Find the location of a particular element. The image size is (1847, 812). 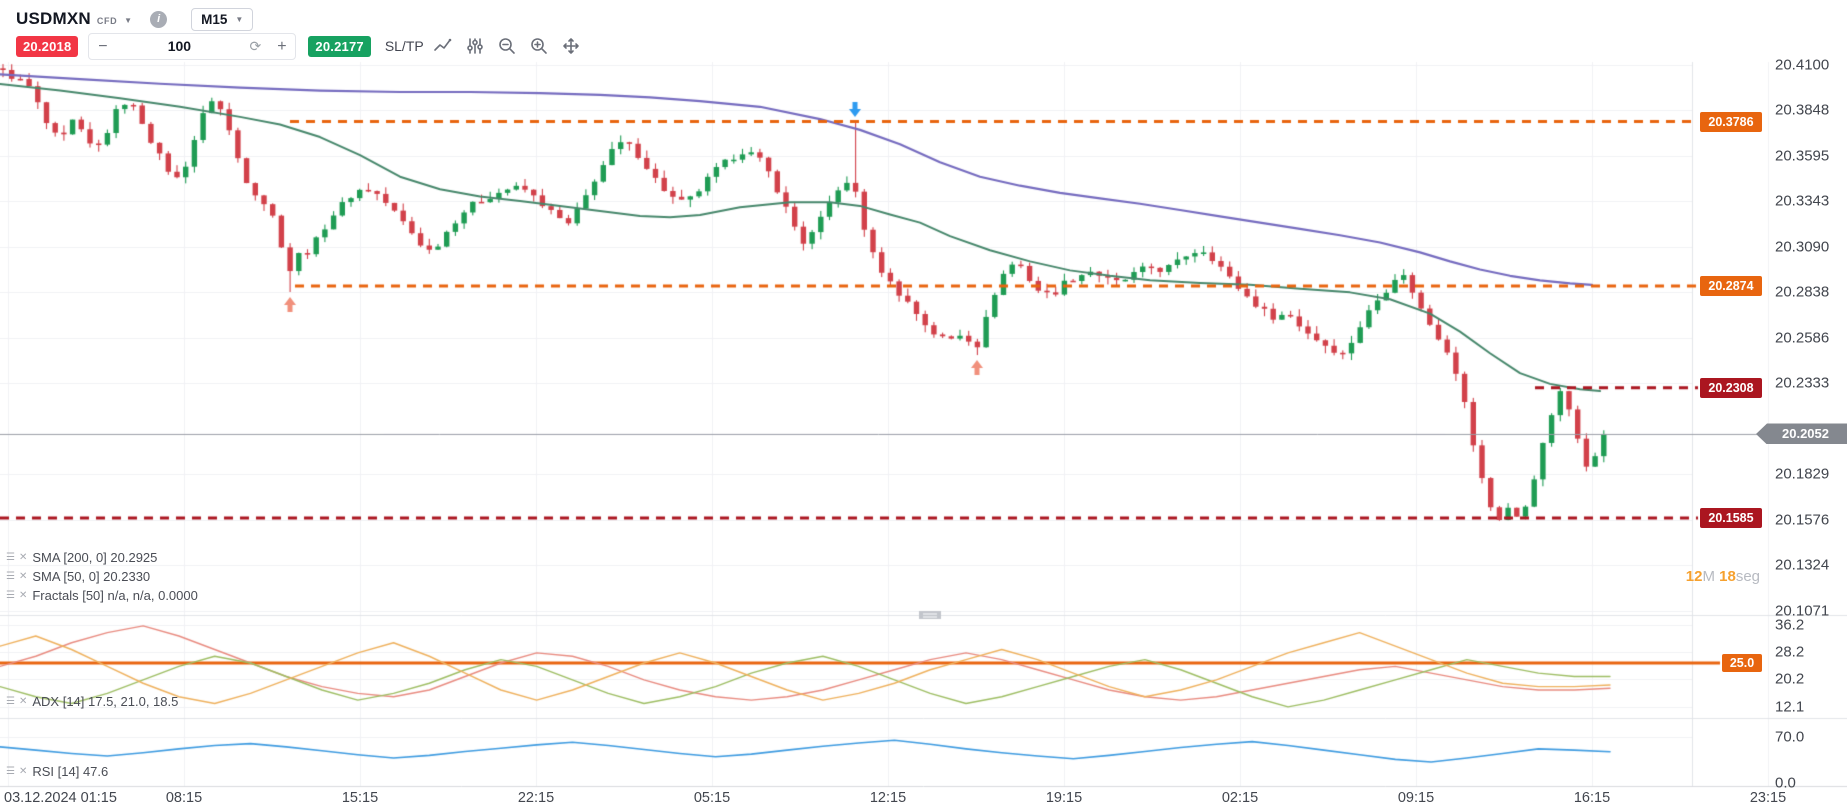

time-axis-label: 08:15 is located at coordinates (184, 798).